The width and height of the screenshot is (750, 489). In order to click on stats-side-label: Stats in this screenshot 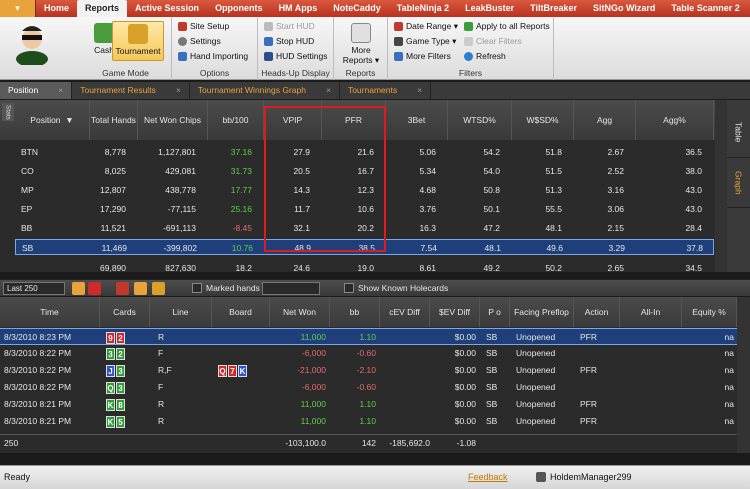, I will do `click(8, 112)`.